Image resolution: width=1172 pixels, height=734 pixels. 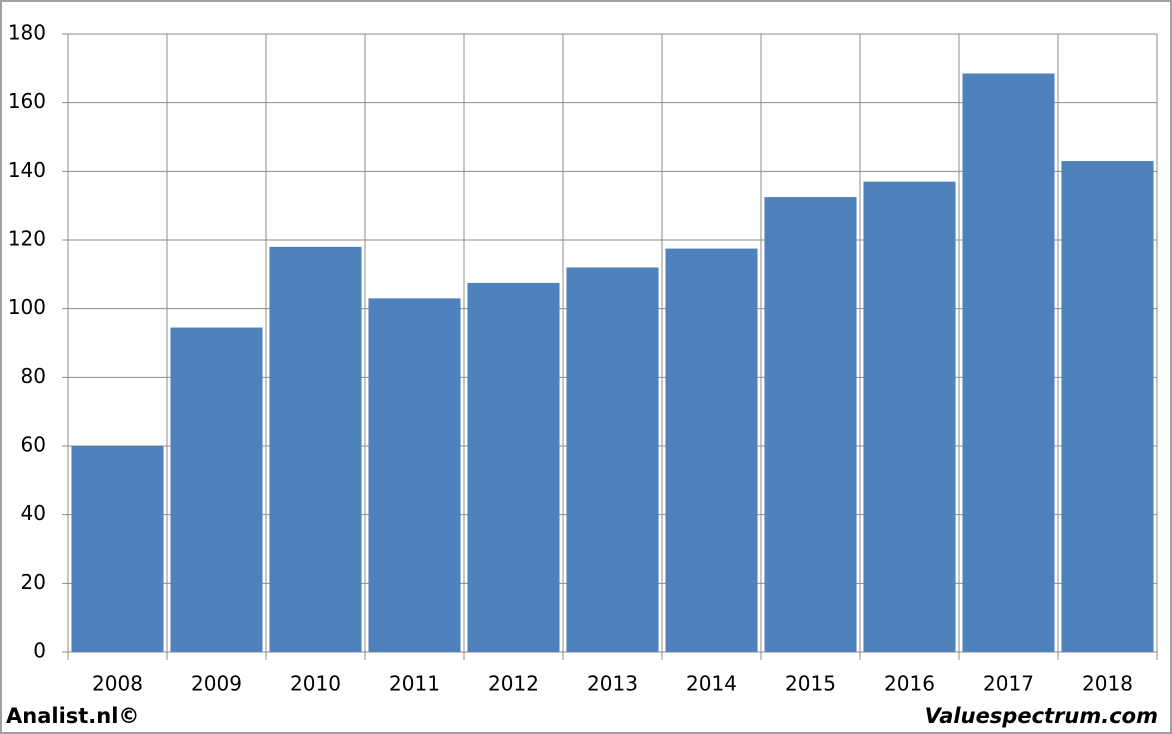 What do you see at coordinates (27, 101) in the screenshot?
I see `y-tick-label: 160` at bounding box center [27, 101].